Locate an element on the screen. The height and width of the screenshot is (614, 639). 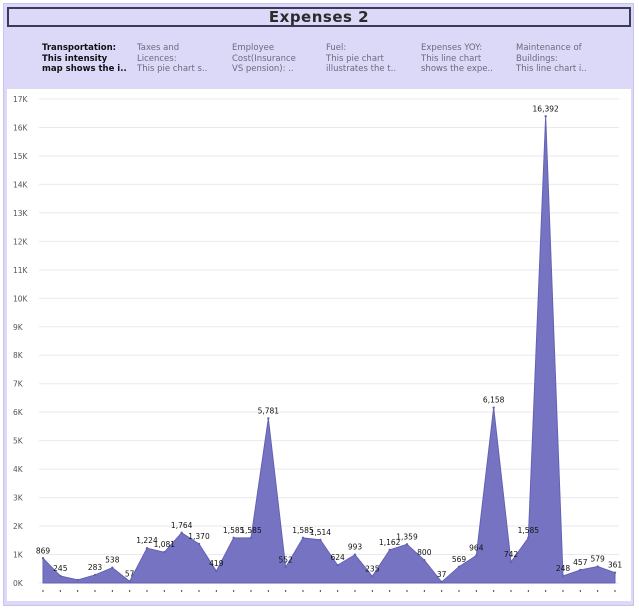
tab-line: Cost(Insurance is located at coordinates (264, 58).